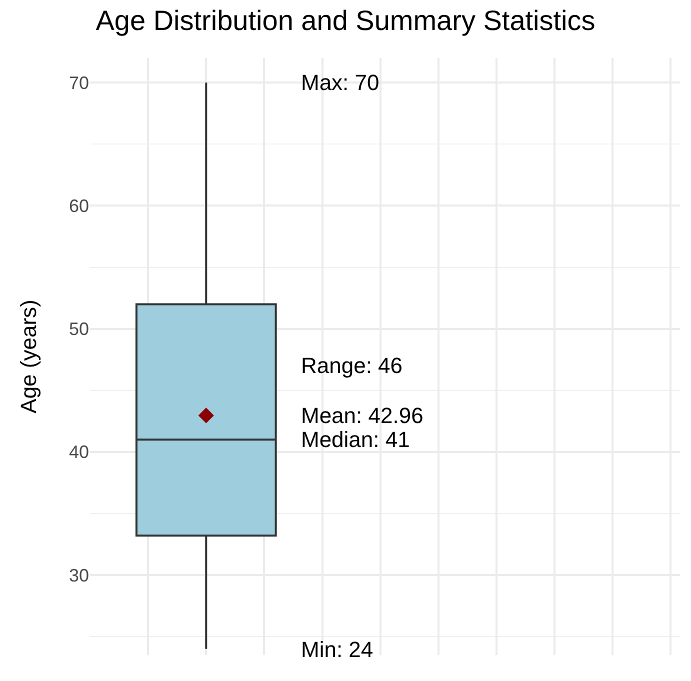 This screenshot has width=691, height=681. What do you see at coordinates (352, 365) in the screenshot?
I see `annotation: Range: 46` at bounding box center [352, 365].